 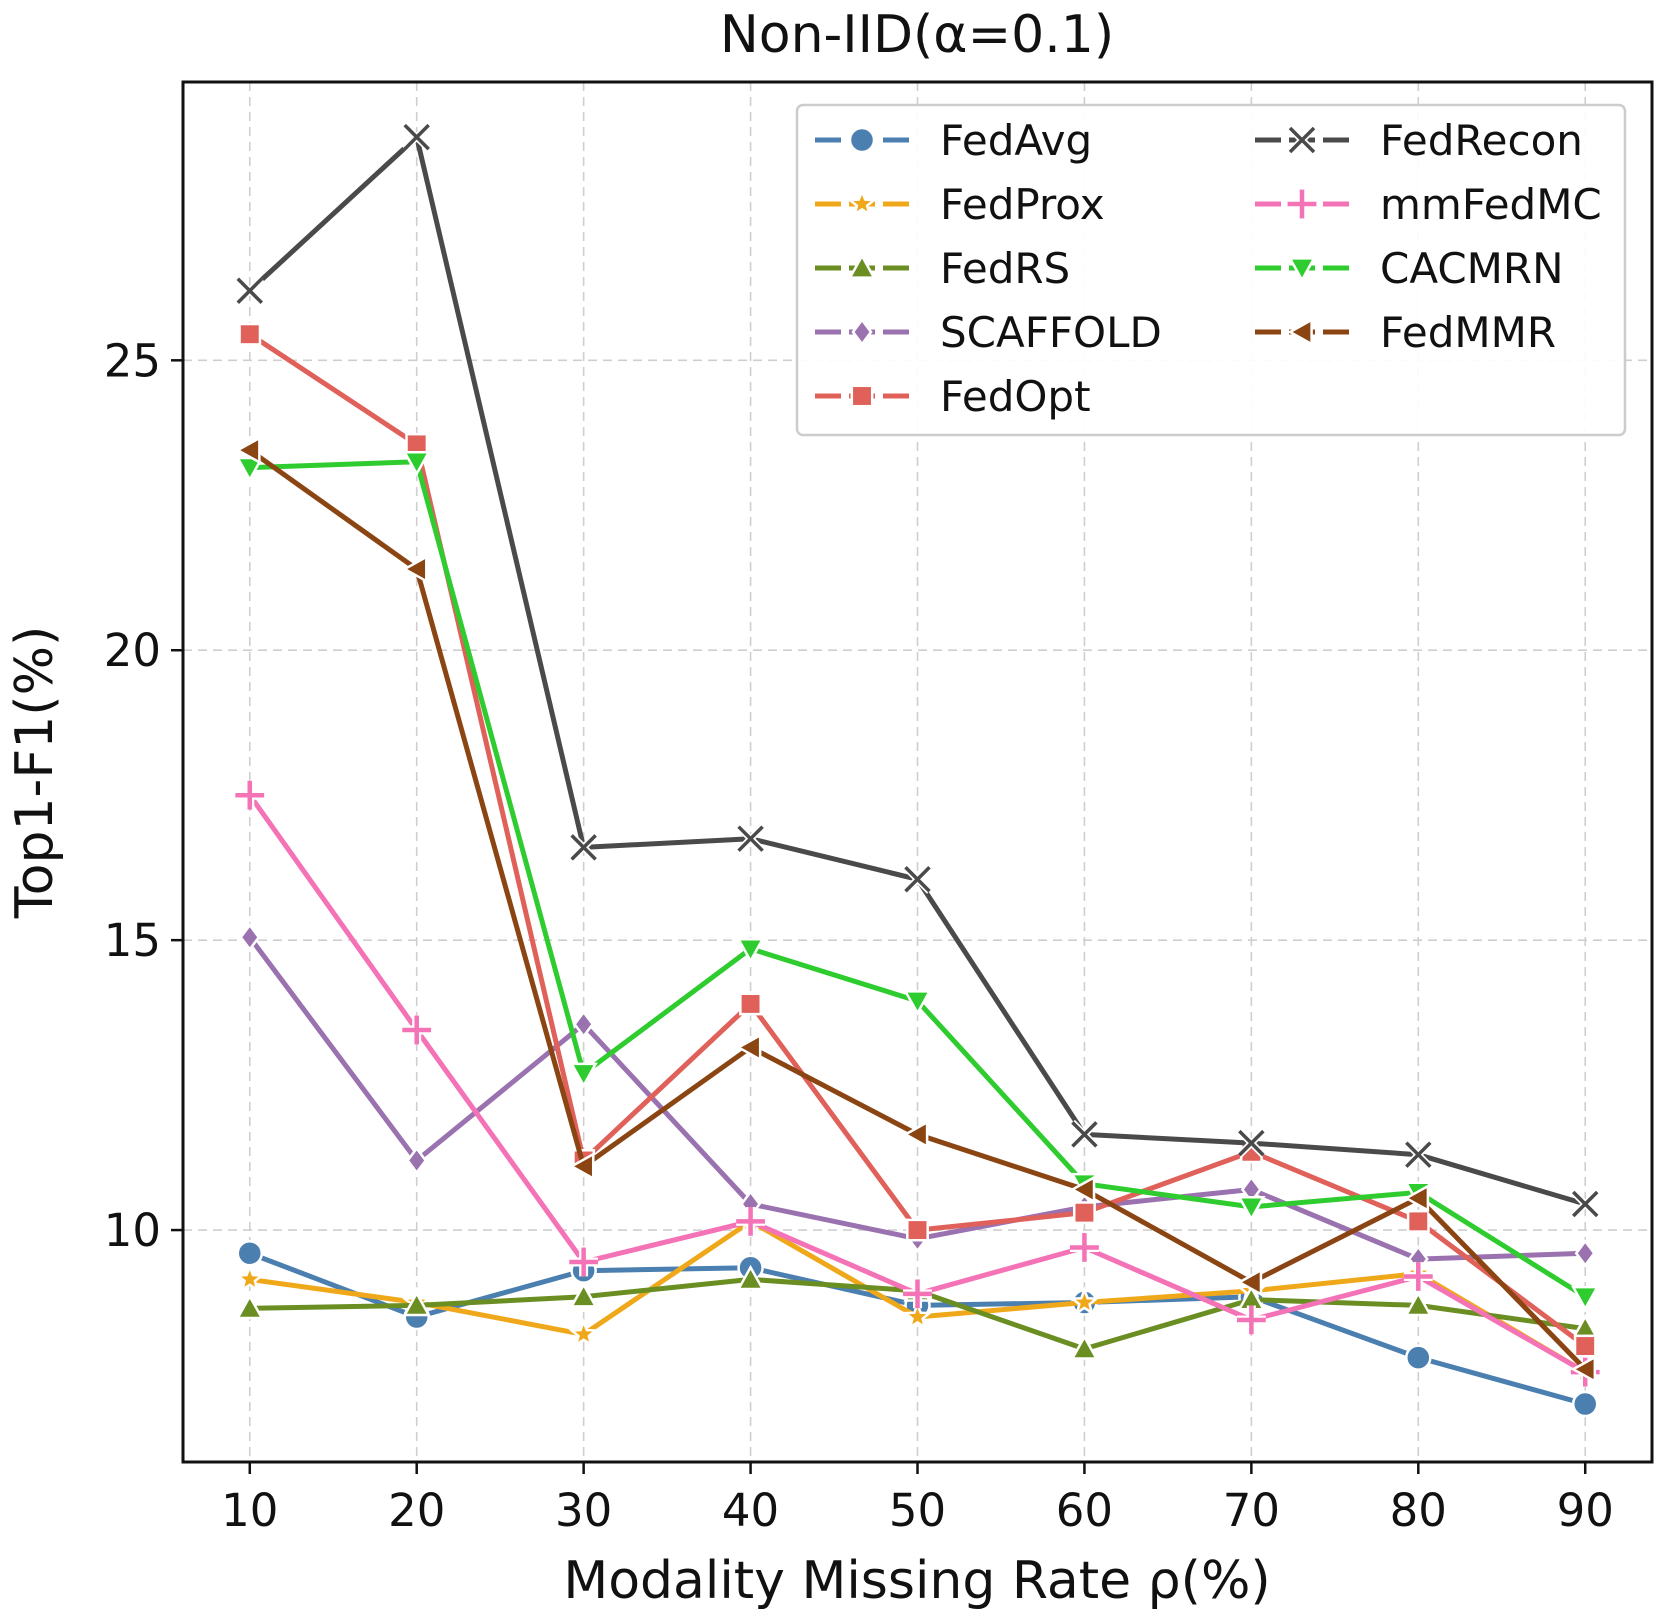 What do you see at coordinates (132, 360) in the screenshot?
I see `y-tick-label: 25` at bounding box center [132, 360].